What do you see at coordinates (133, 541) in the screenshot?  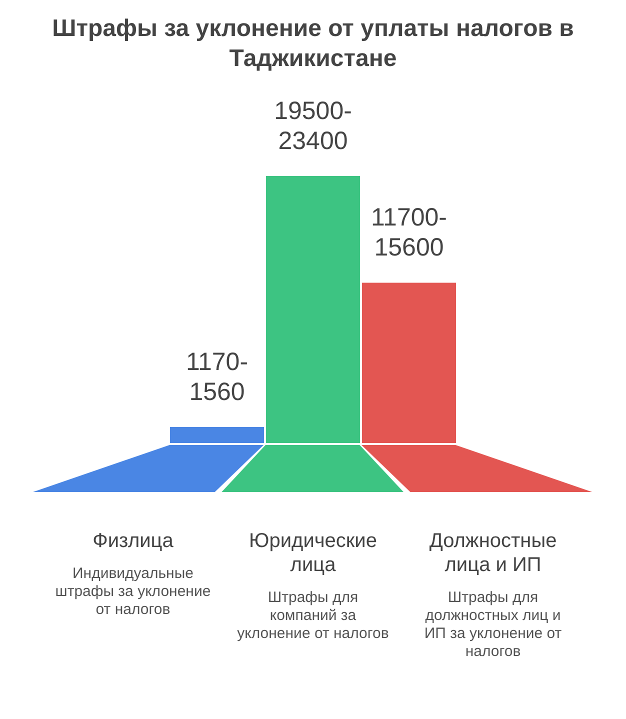 I see `x-tick-label: Физлица` at bounding box center [133, 541].